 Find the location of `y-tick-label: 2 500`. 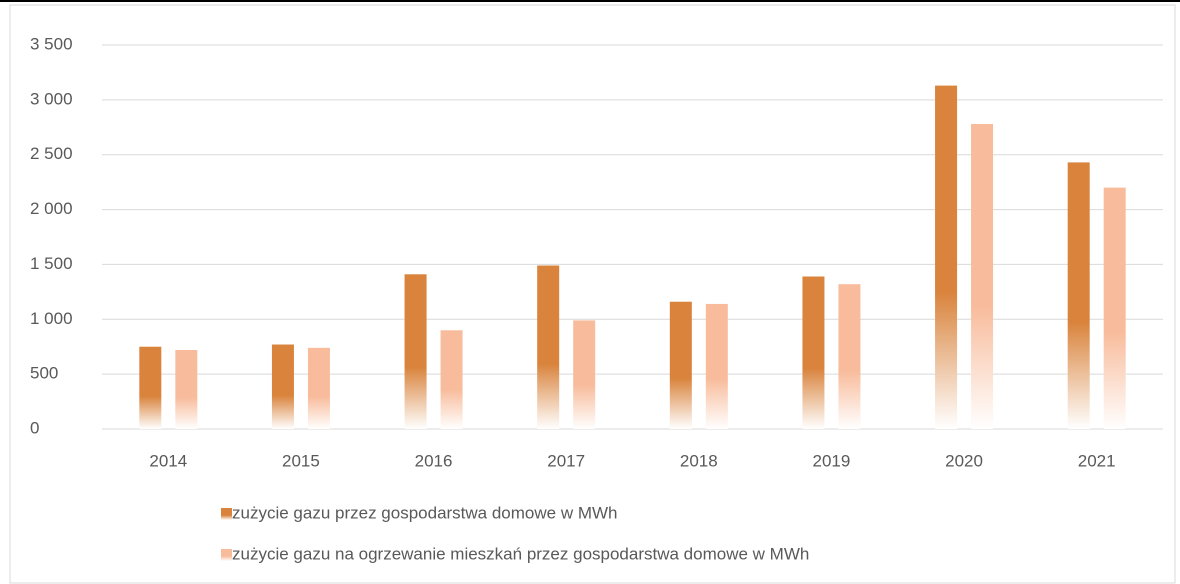

y-tick-label: 2 500 is located at coordinates (51, 153).